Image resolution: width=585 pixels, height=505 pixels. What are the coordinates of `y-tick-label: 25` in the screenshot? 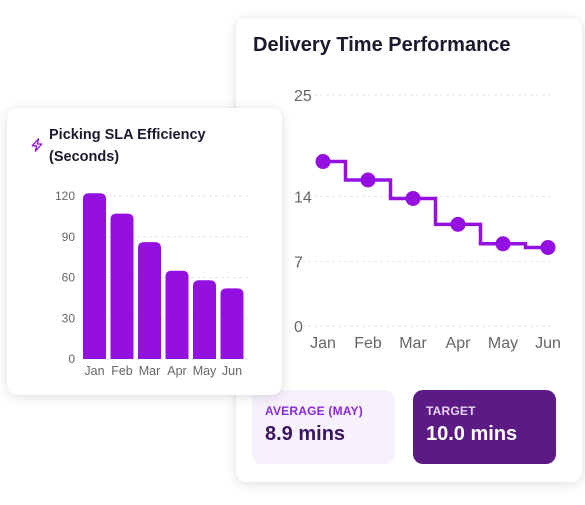 It's located at (303, 96).